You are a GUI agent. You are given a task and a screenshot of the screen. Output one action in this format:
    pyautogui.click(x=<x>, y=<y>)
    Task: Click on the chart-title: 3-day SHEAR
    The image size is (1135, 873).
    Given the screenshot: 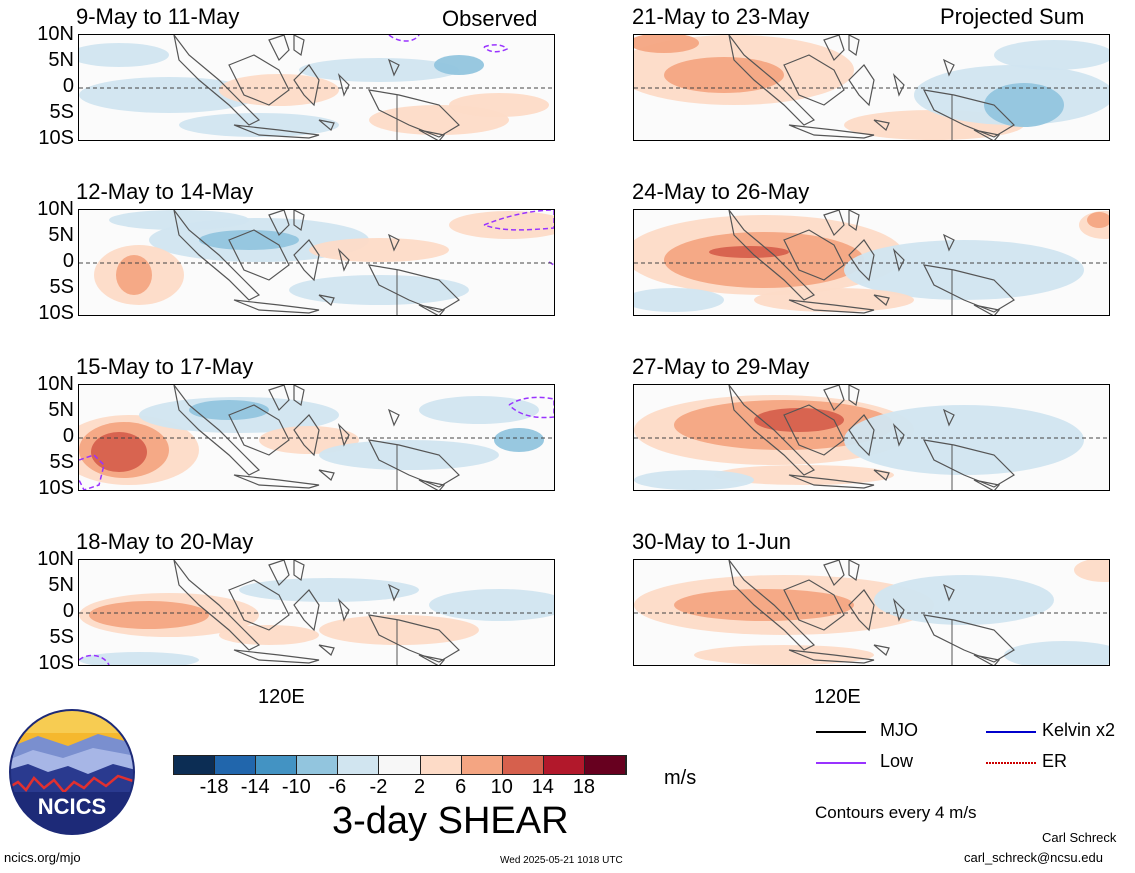 What is the action you would take?
    pyautogui.click(x=450, y=821)
    